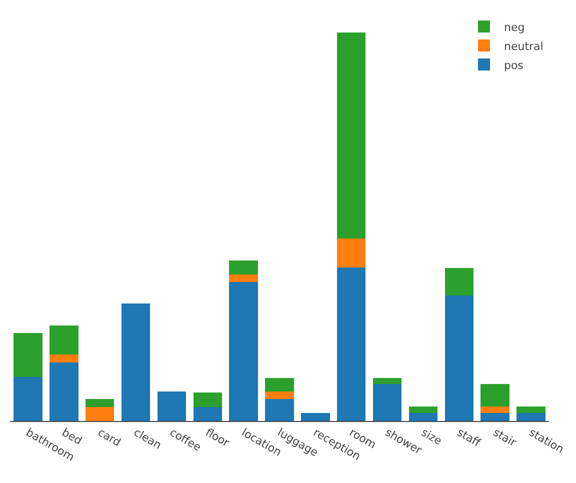 This screenshot has width=576, height=483. I want to click on legend-label: neg, so click(514, 27).